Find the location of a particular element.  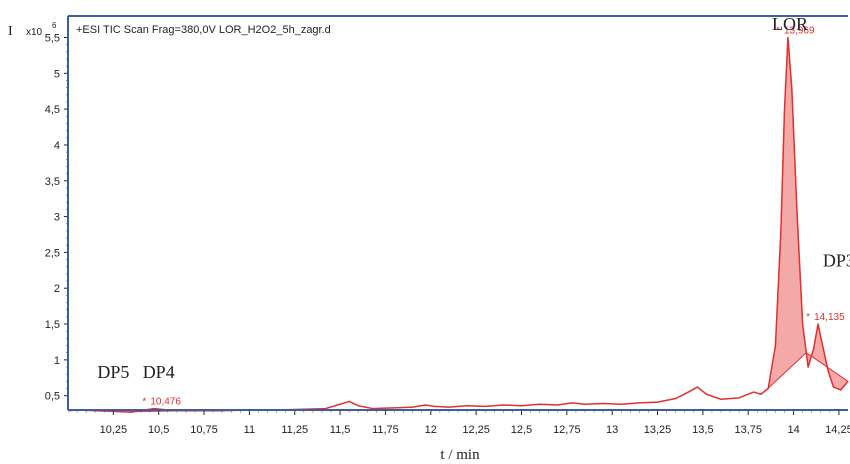

x-tick-label: 11,5 is located at coordinates (340, 430).